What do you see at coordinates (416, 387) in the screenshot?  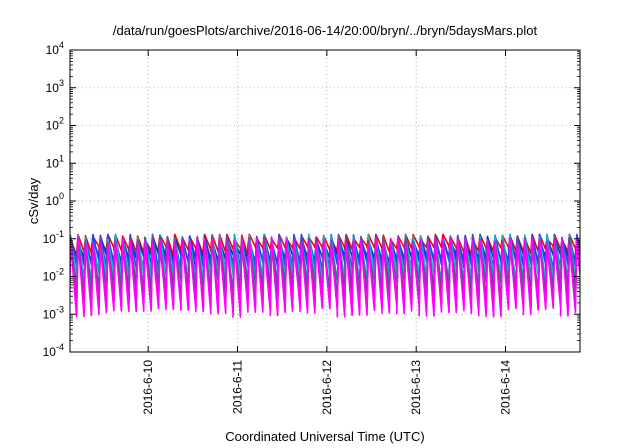 I see `x-tick-label: 2016-6-13` at bounding box center [416, 387].